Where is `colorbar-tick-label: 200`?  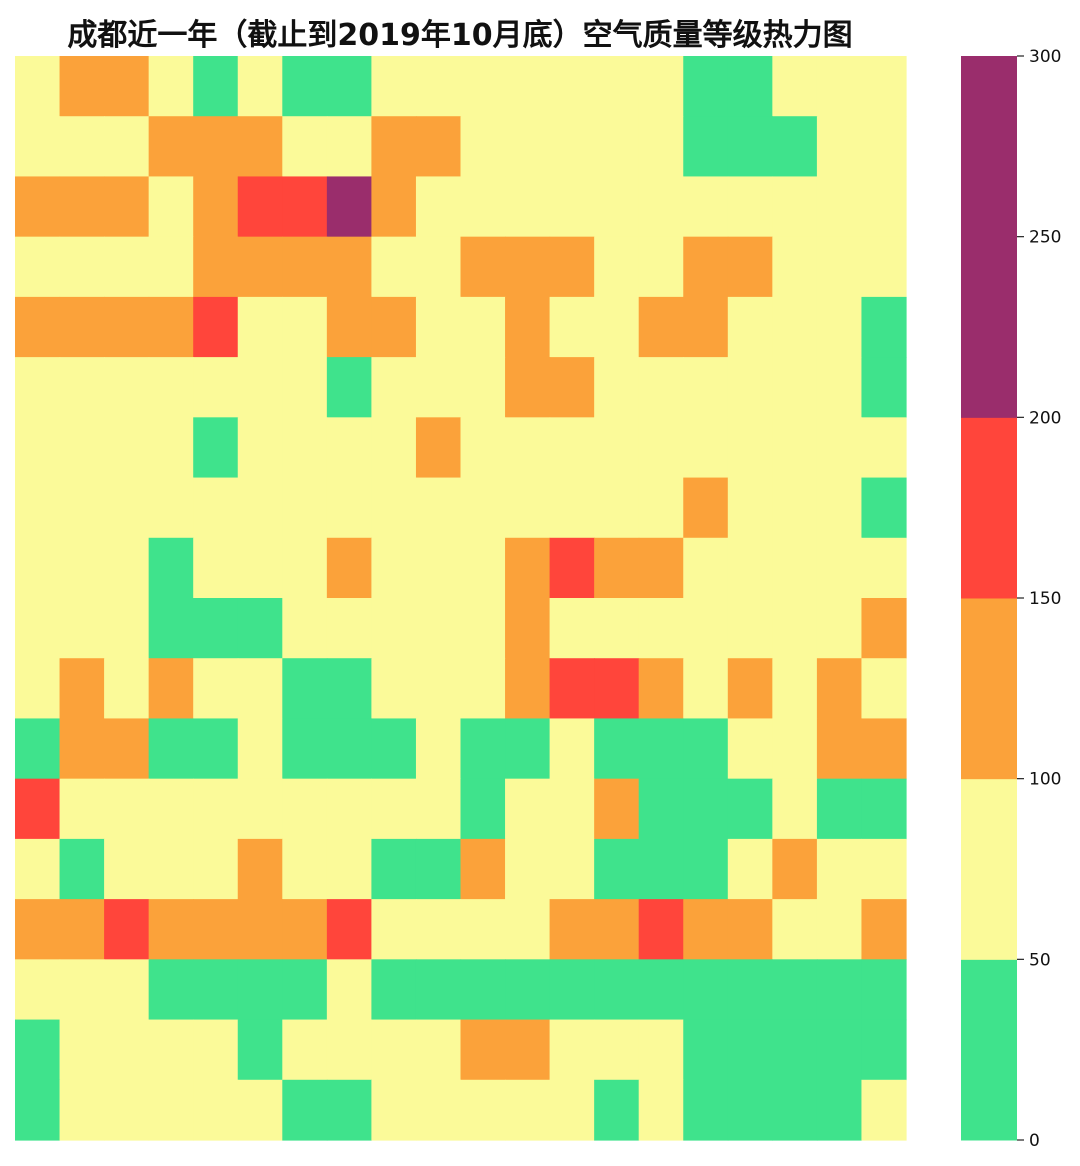
colorbar-tick-label: 200 is located at coordinates (1045, 418).